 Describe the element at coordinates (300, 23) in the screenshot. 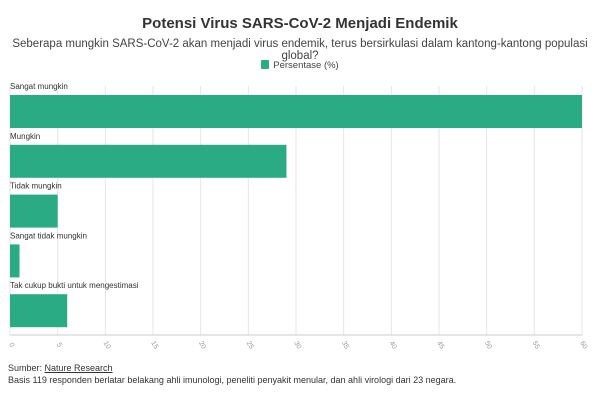

I see `chart-title: Potensi Virus SARS-CoV-2 Menjadi Endemik` at that location.